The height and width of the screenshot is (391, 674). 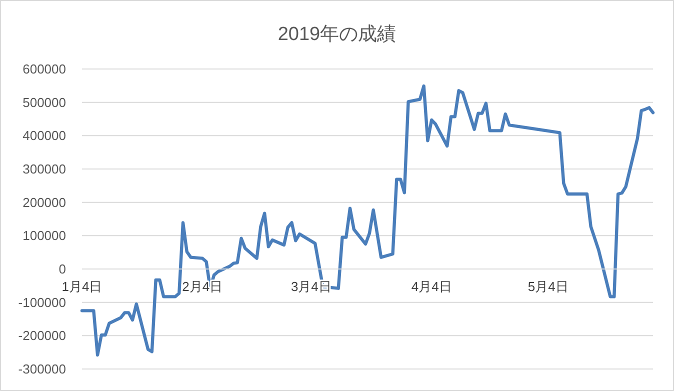 What do you see at coordinates (44, 169) in the screenshot?
I see `y-tick-label: 300000` at bounding box center [44, 169].